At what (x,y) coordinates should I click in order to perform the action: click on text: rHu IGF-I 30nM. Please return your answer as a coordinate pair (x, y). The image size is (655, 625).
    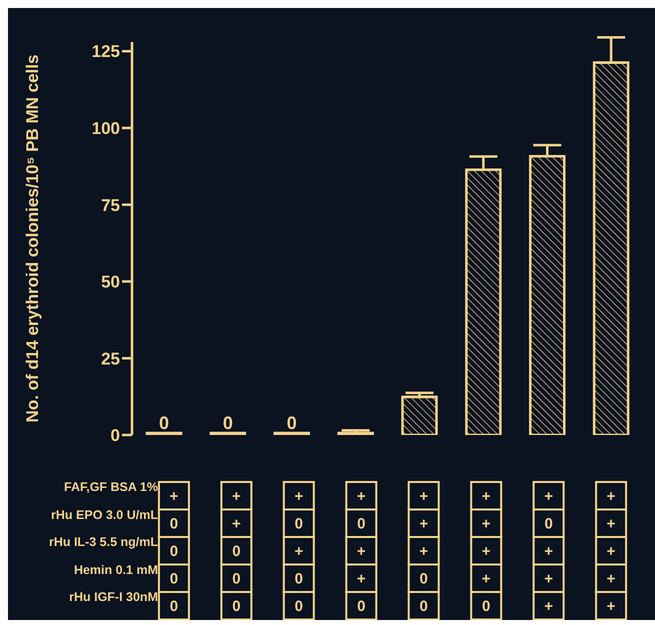
    Looking at the image, I should click on (113, 597).